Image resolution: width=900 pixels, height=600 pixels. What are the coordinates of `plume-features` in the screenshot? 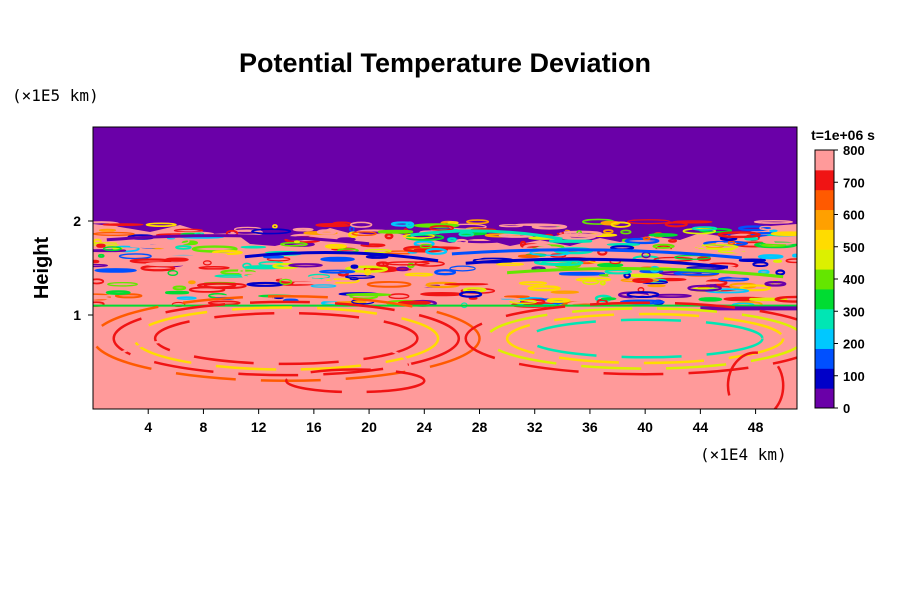 It's located at (445, 351).